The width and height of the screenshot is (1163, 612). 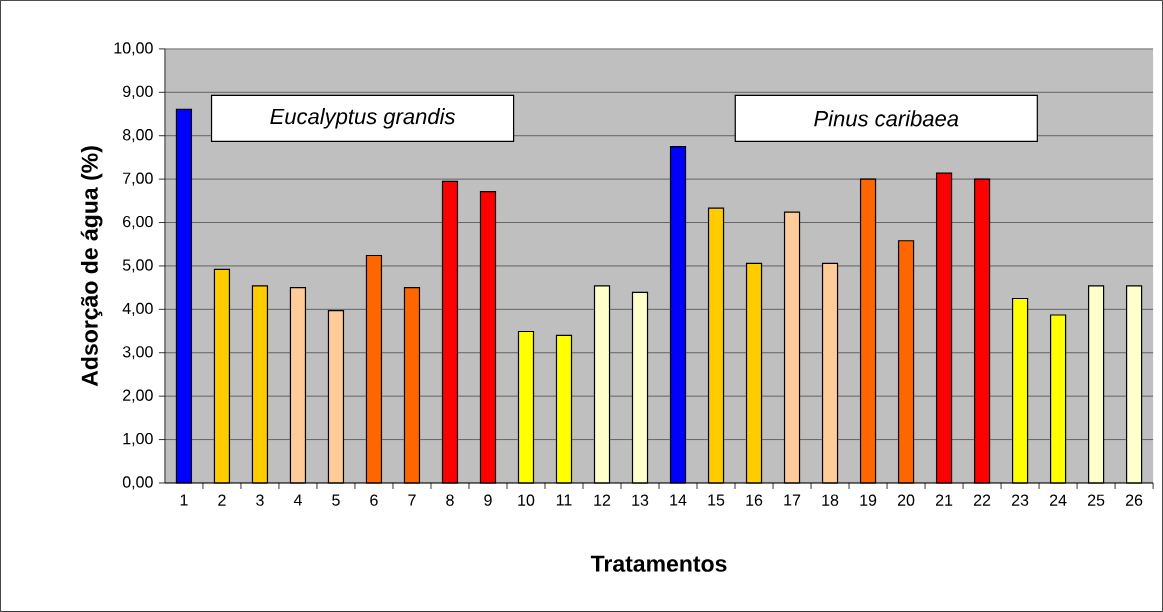 I want to click on annotation: Pinus caribaea, so click(x=886, y=118).